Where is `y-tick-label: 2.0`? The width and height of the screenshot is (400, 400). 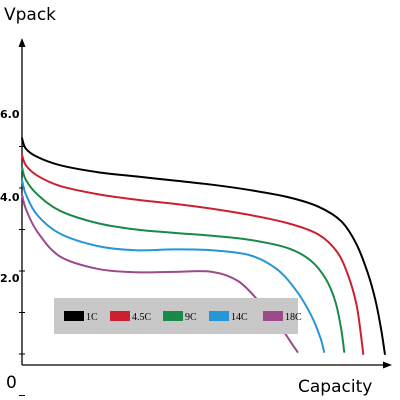 y-tick-label: 2.0 is located at coordinates (10, 278).